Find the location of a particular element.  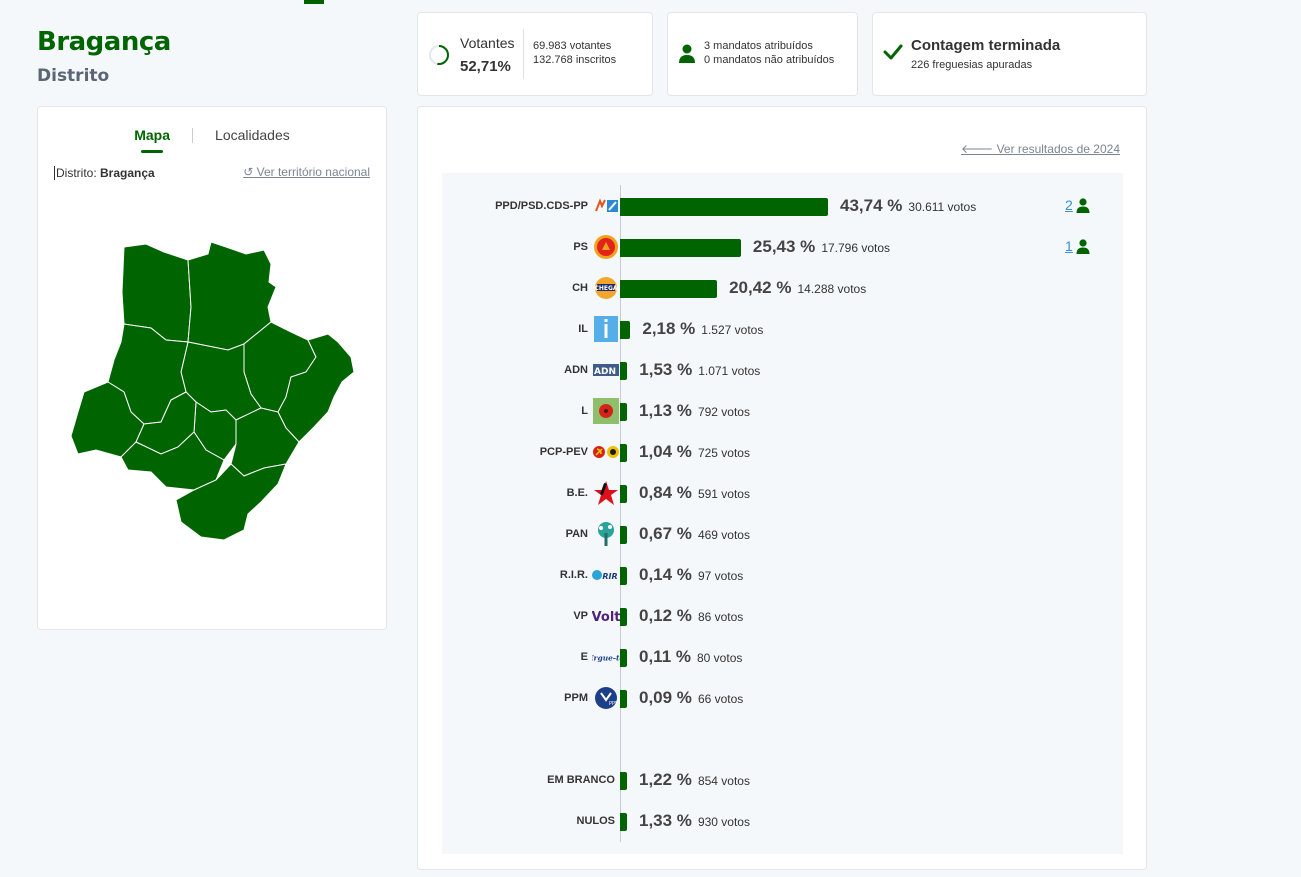

result-votes: 469 votos is located at coordinates (723, 535).